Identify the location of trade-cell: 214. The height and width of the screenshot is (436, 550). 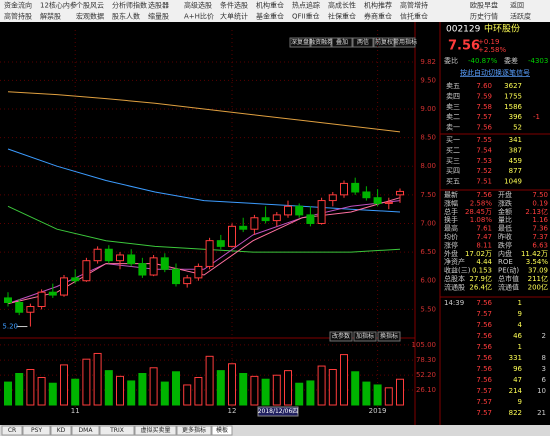
(516, 391).